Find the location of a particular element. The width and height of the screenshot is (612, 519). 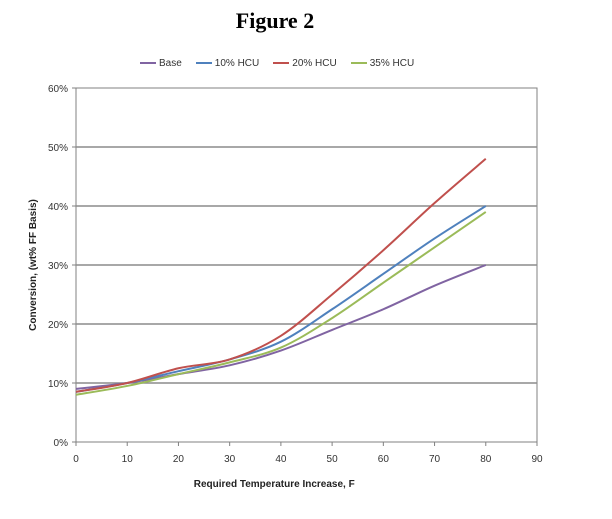

y-tick-label: 0% is located at coordinates (61, 443).